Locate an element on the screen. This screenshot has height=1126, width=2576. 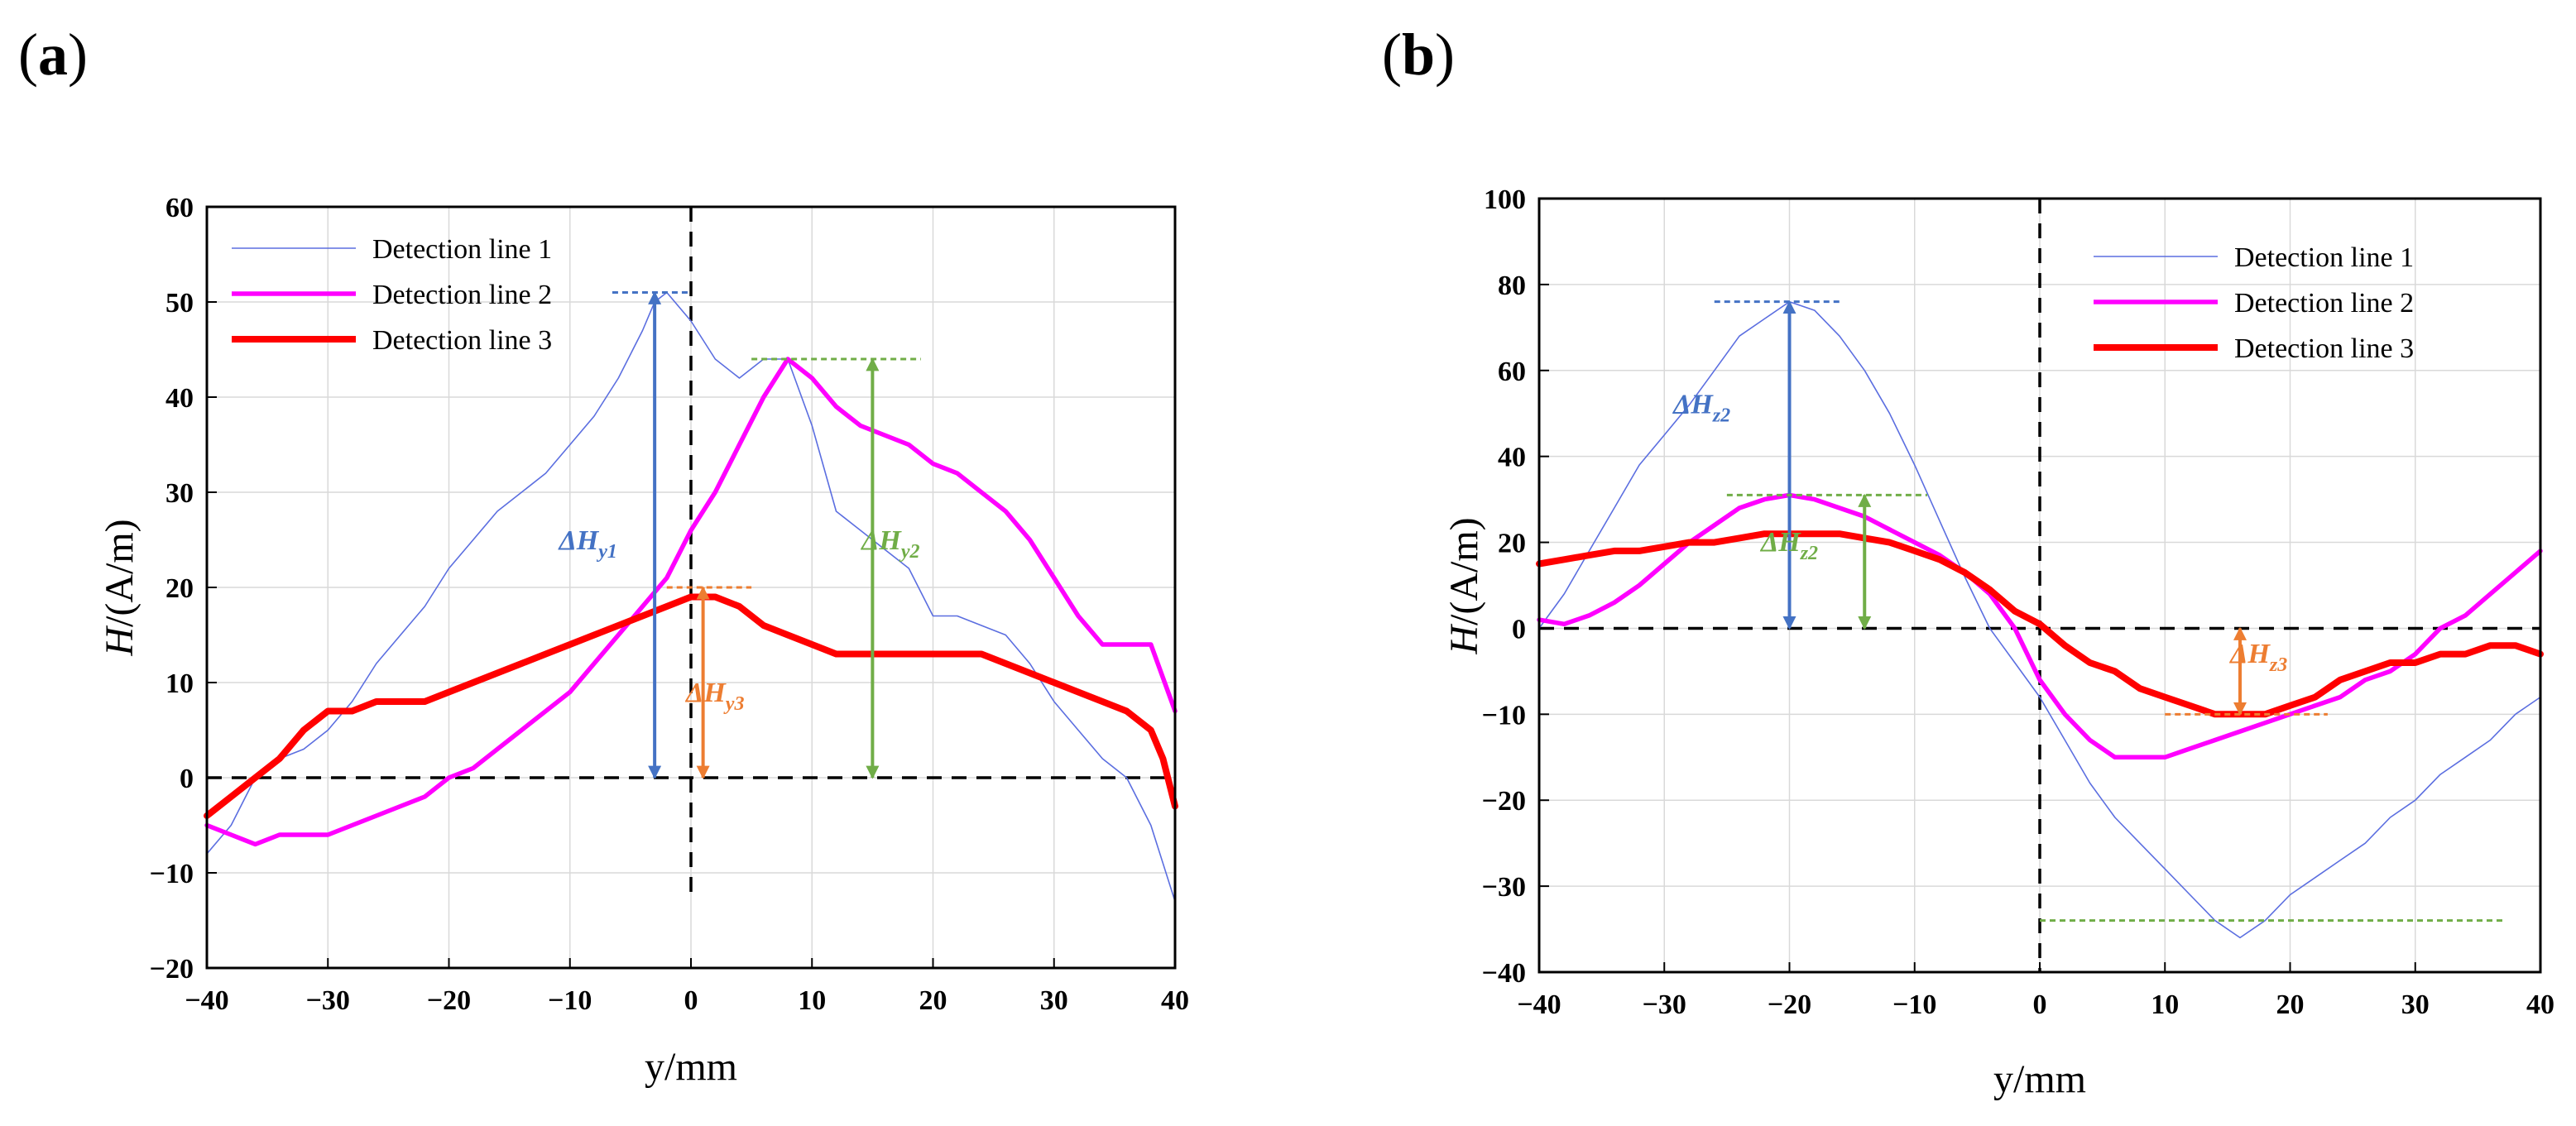
y-tick-label: −40 is located at coordinates (1504, 974).